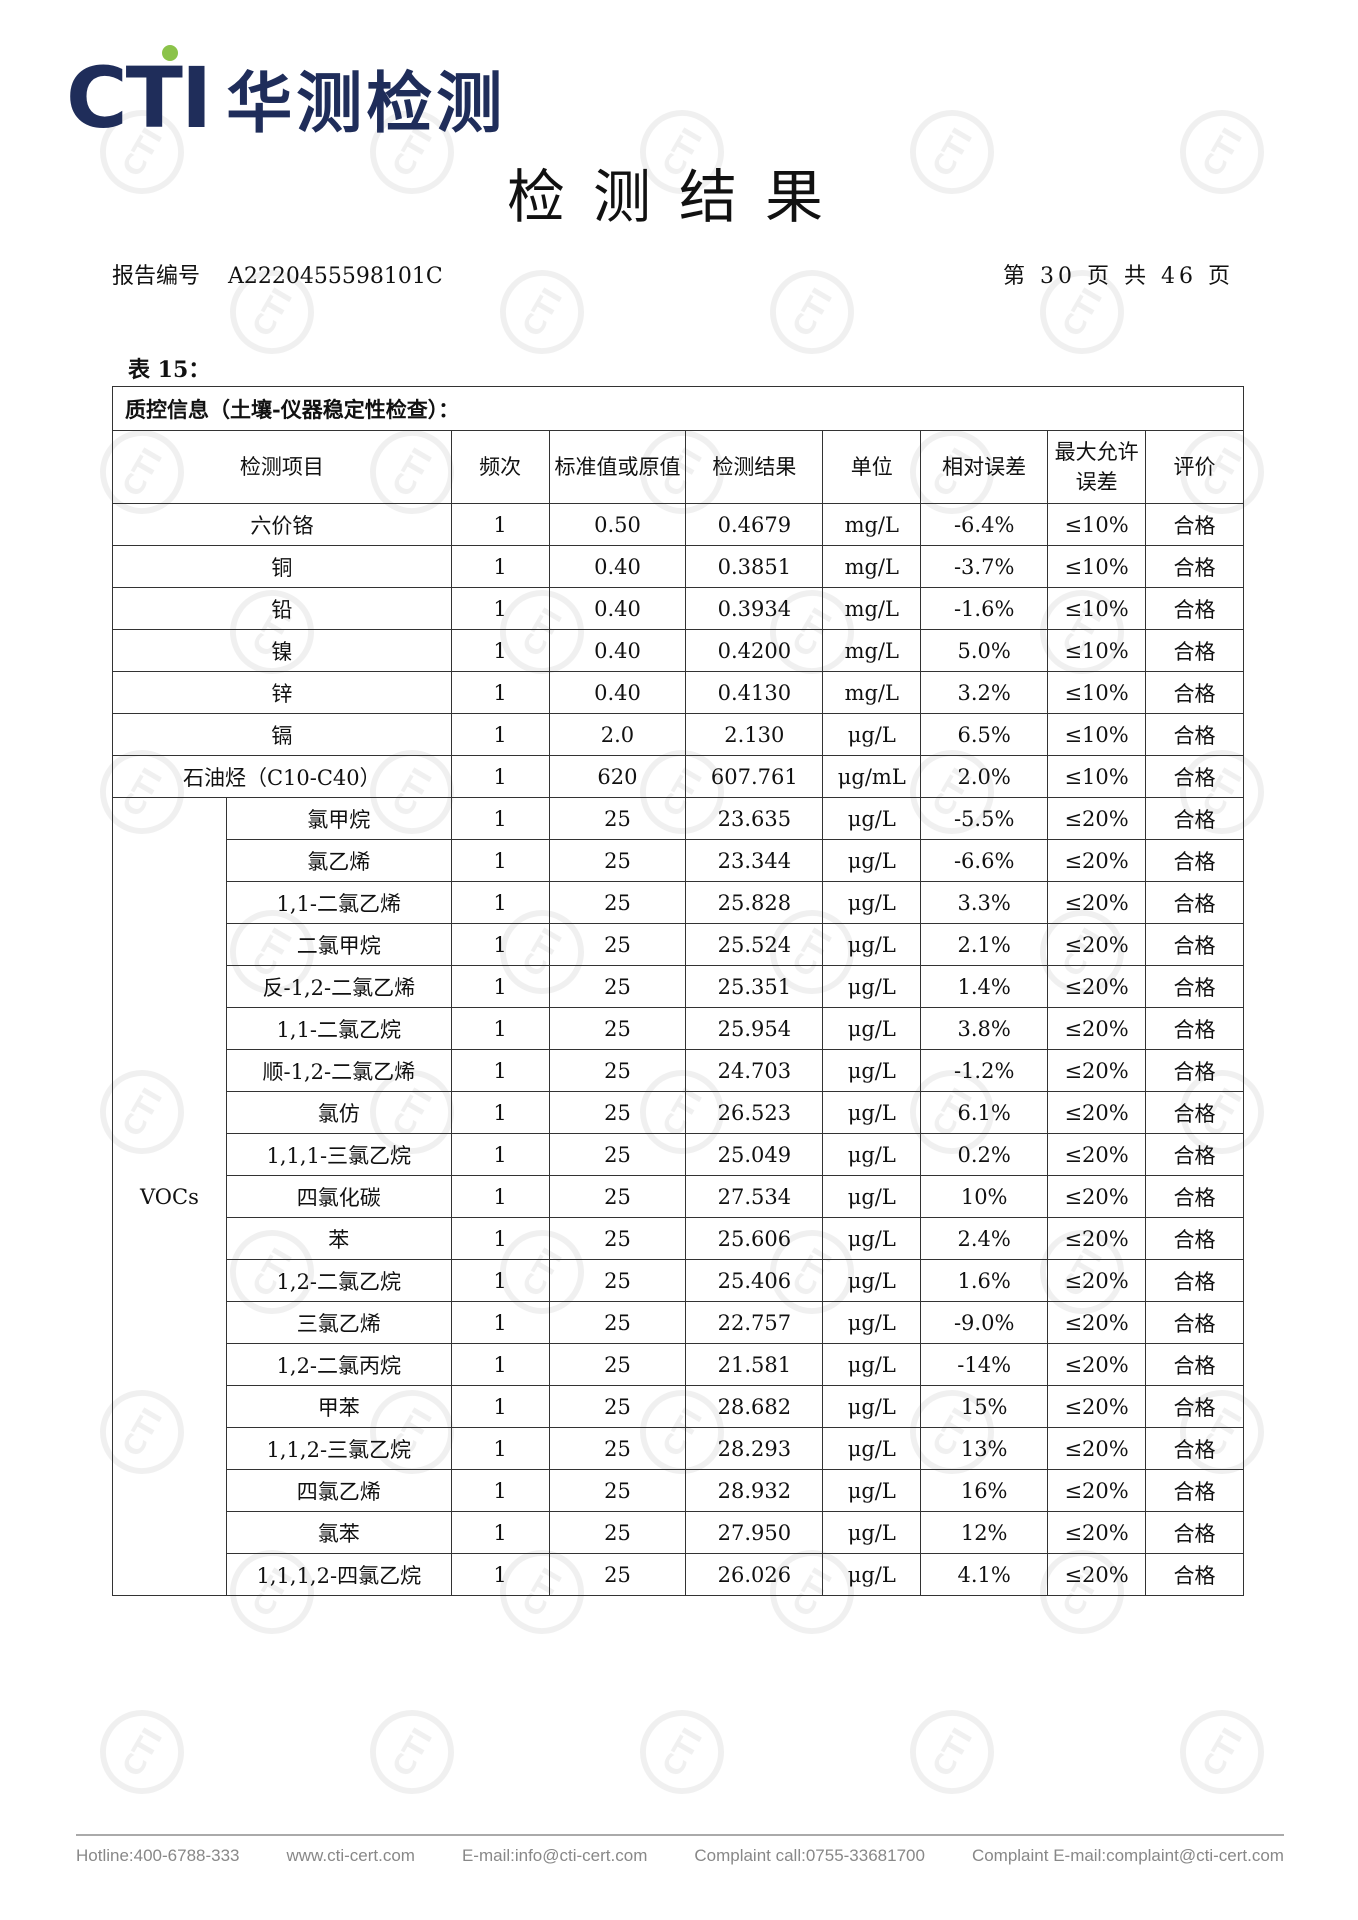  I want to click on table-row: 锌 1 0.40 0.4130 mg/L 3.2% ≤10% 合格, so click(678, 692).